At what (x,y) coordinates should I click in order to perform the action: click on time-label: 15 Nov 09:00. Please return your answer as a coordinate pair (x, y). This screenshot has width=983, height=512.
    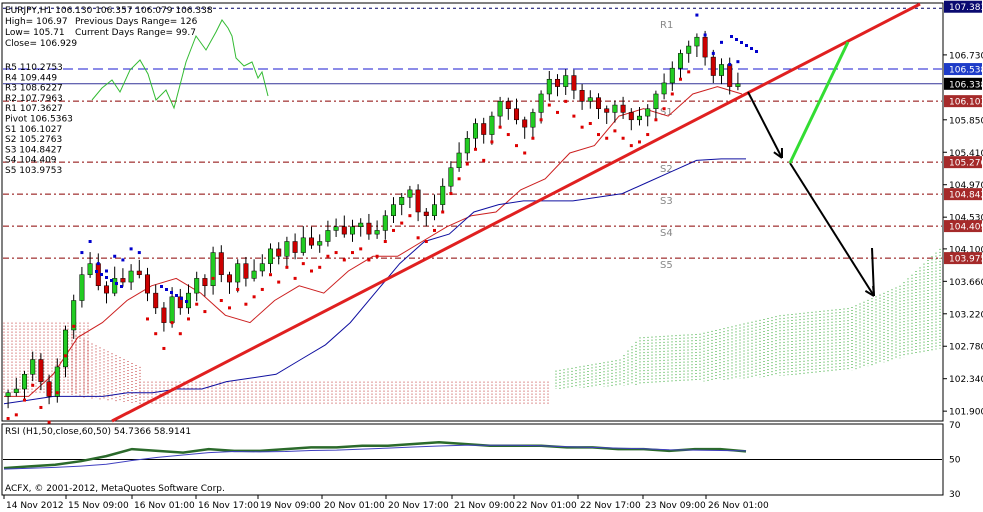
    Looking at the image, I should click on (98, 506).